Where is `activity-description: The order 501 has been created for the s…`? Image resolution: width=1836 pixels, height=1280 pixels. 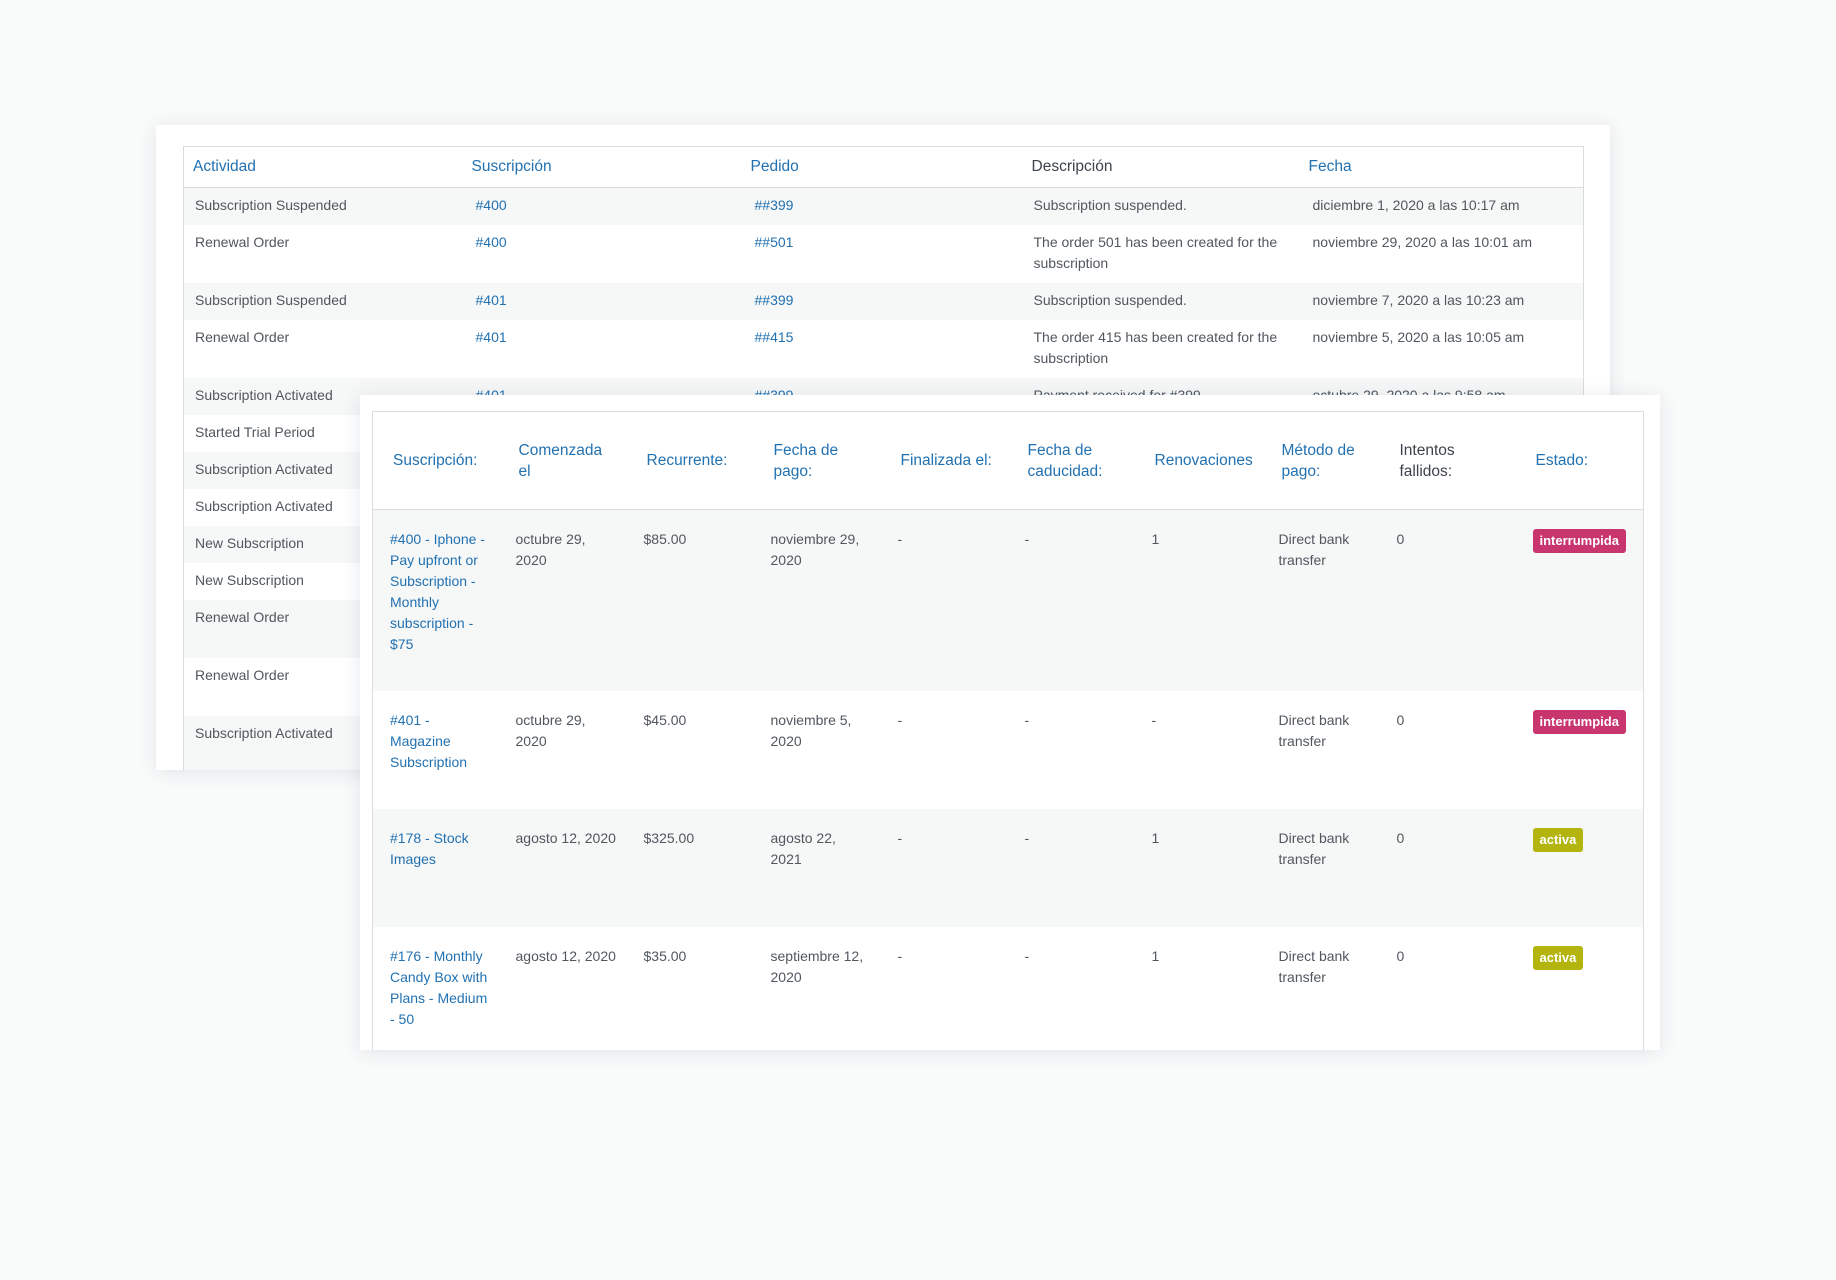 activity-description: The order 501 has been created for the s… is located at coordinates (1155, 252).